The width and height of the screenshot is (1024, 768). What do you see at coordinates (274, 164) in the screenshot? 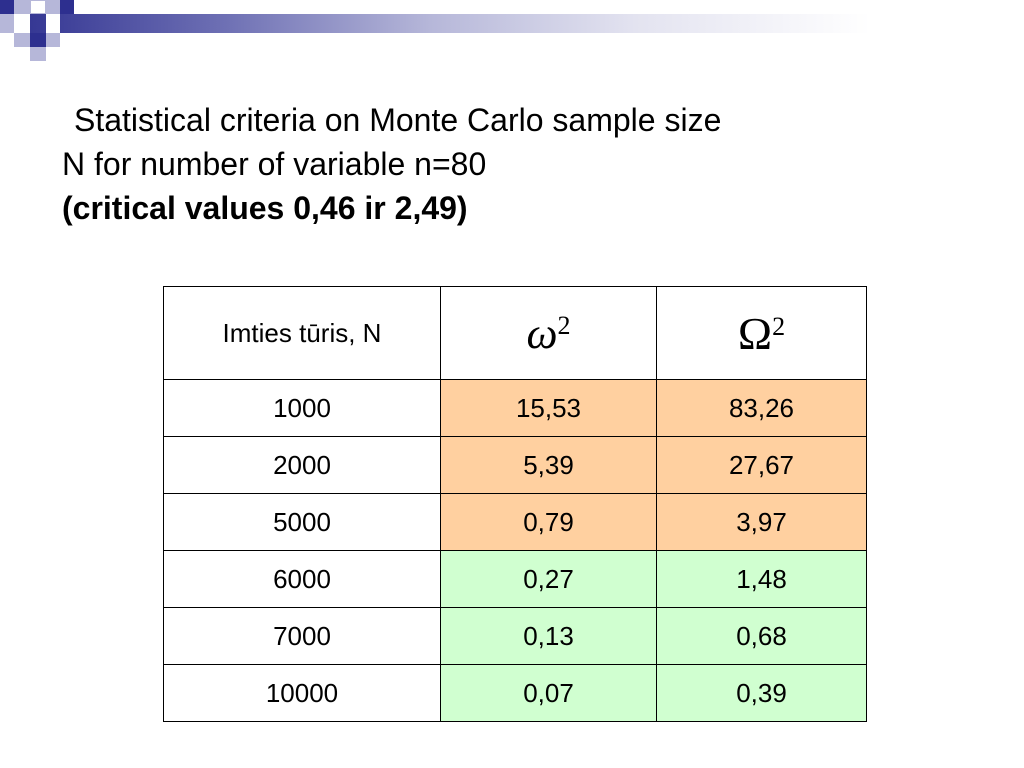
I see `title-line-2: N for number of variable n=80` at bounding box center [274, 164].